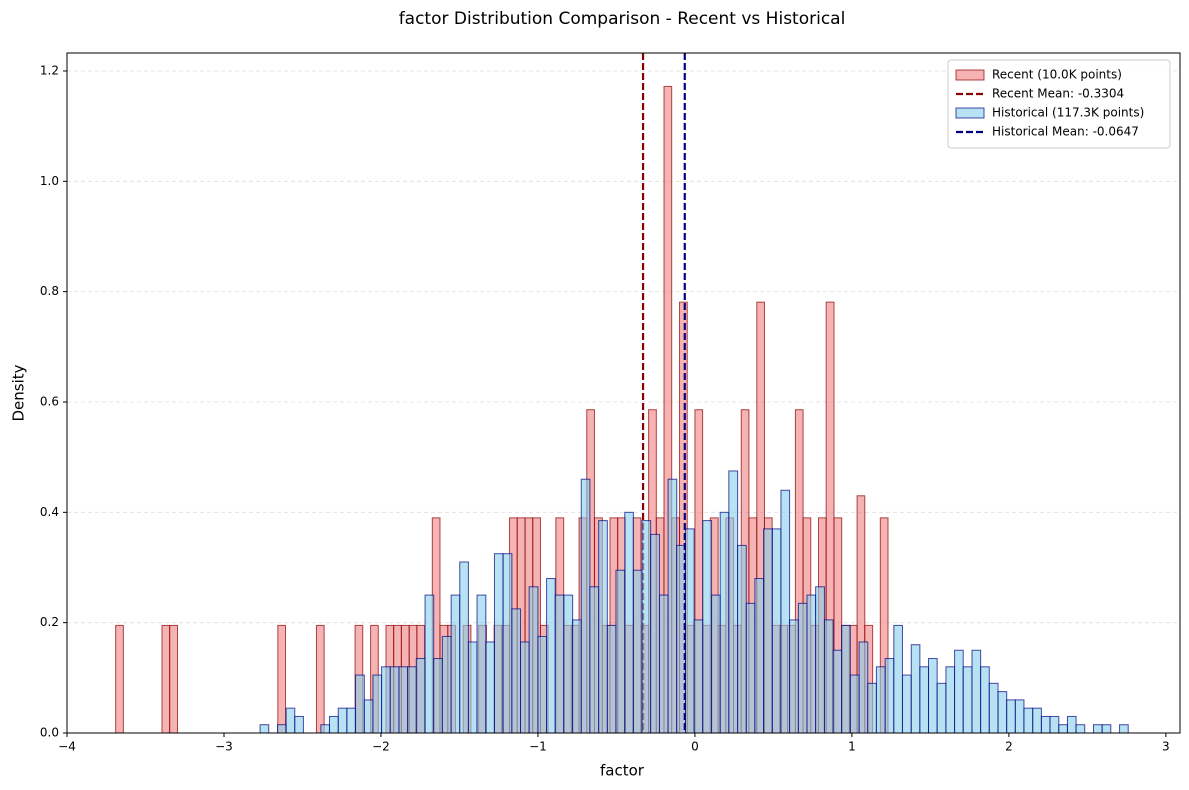  Describe the element at coordinates (224, 747) in the screenshot. I see `x-tick-label: −3` at that location.